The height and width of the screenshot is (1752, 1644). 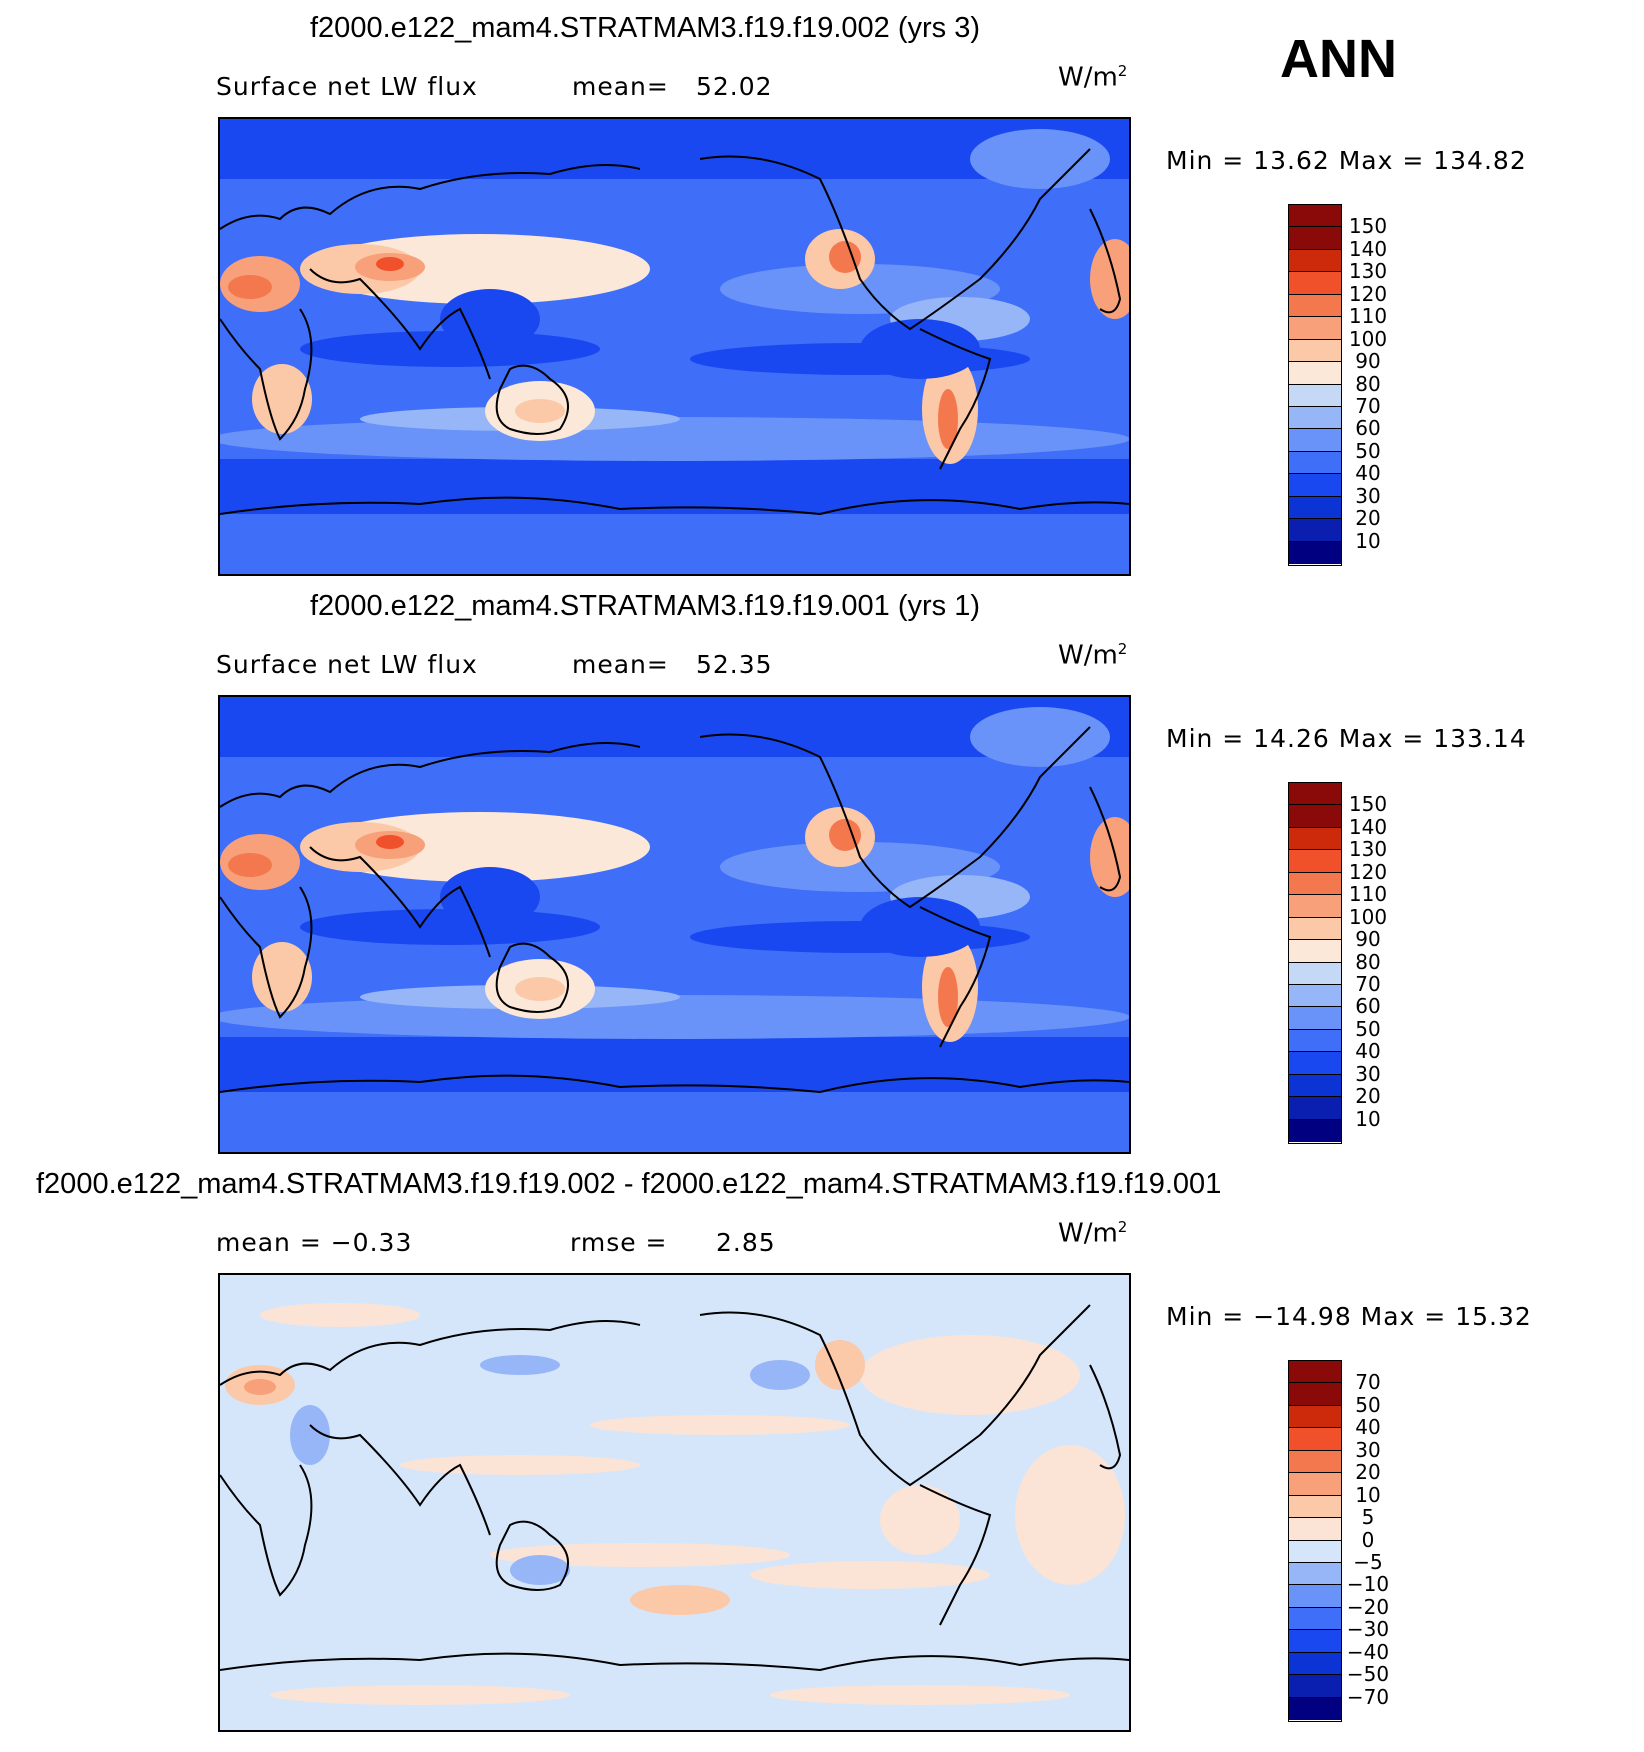 I want to click on panel-1-colorbar, so click(x=1315, y=385).